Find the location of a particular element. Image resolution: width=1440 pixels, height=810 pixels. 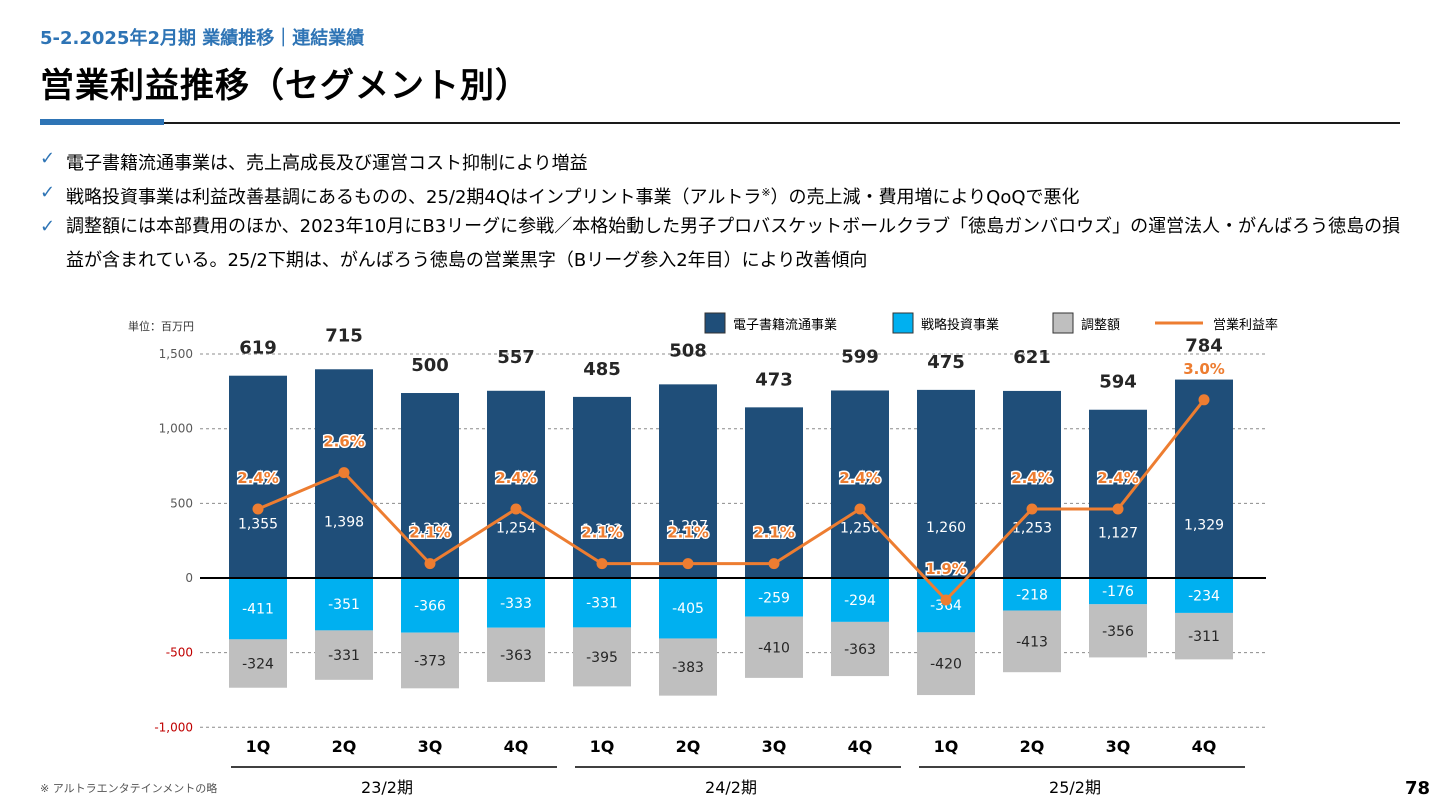

data-label-adjustment: -413 is located at coordinates (1032, 642).